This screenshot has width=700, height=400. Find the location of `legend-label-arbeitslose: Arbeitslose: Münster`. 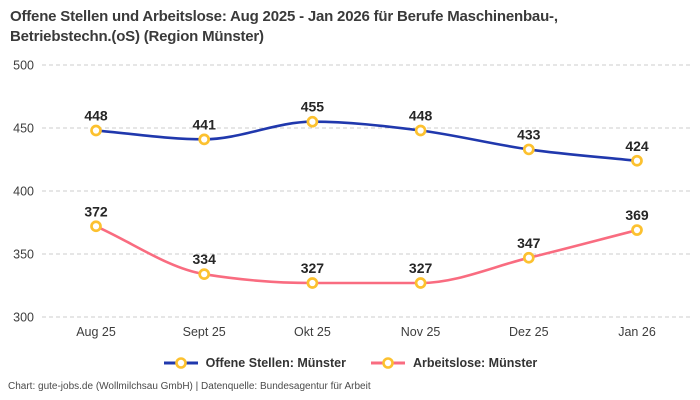

legend-label-arbeitslose: Arbeitslose: Münster is located at coordinates (475, 362).